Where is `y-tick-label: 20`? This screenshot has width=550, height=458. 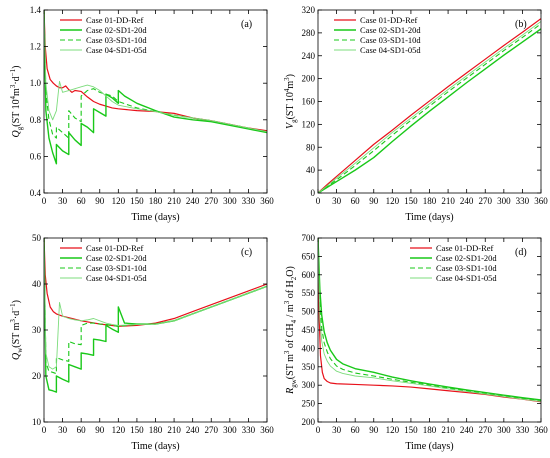
y-tick-label: 20 is located at coordinates (37, 376).